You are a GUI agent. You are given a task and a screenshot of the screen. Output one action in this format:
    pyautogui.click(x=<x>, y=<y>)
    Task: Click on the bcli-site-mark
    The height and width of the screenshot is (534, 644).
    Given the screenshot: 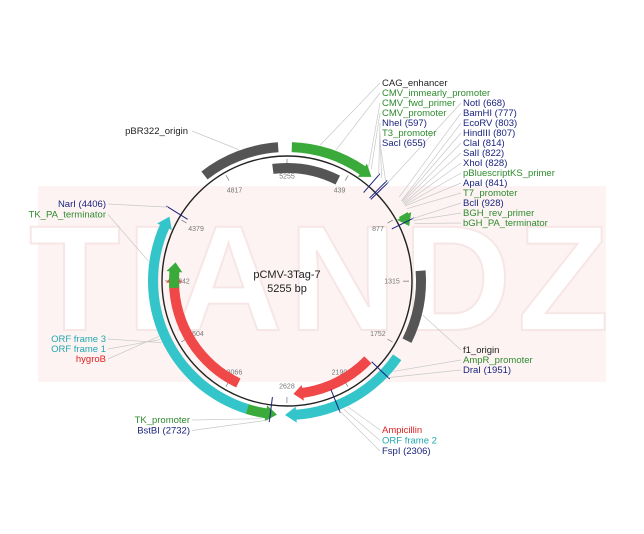 What is the action you would take?
    pyautogui.click(x=403, y=223)
    